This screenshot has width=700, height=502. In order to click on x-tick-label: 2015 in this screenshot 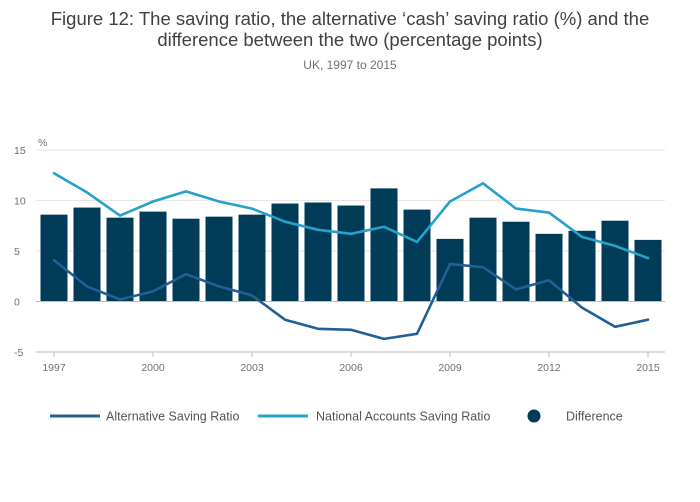, I will do `click(648, 368)`.